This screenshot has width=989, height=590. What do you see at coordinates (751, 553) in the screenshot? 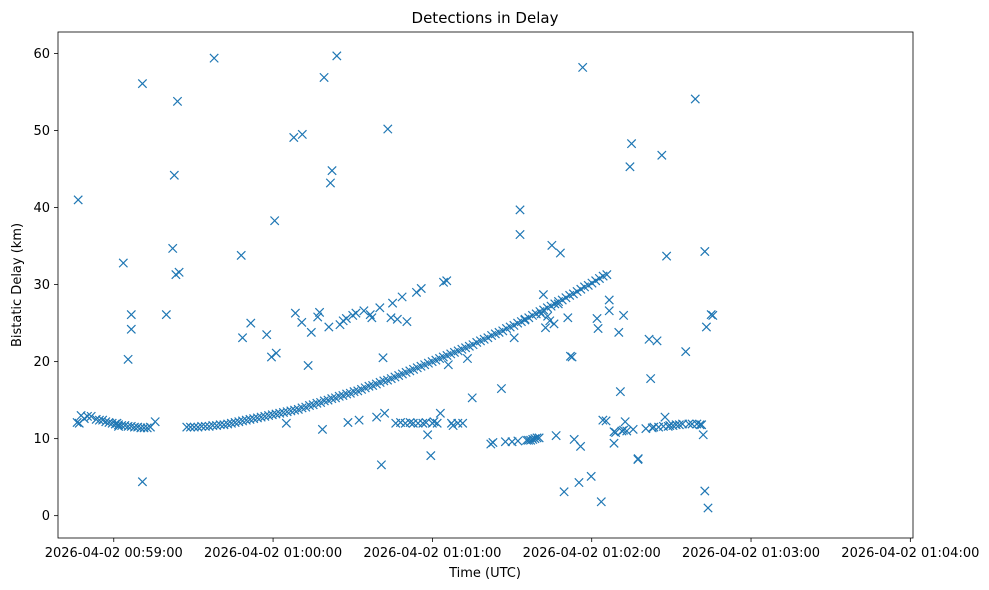
I see `x-tick-label: 2026-04-02 01:03:00` at bounding box center [751, 553].